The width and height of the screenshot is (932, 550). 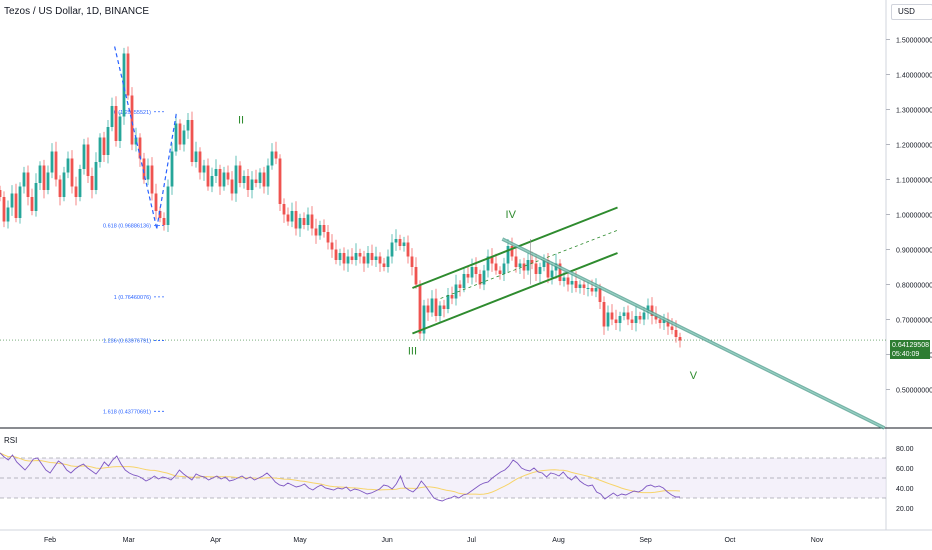 I want to click on price-tick-label: 0.90000000, so click(x=914, y=251).